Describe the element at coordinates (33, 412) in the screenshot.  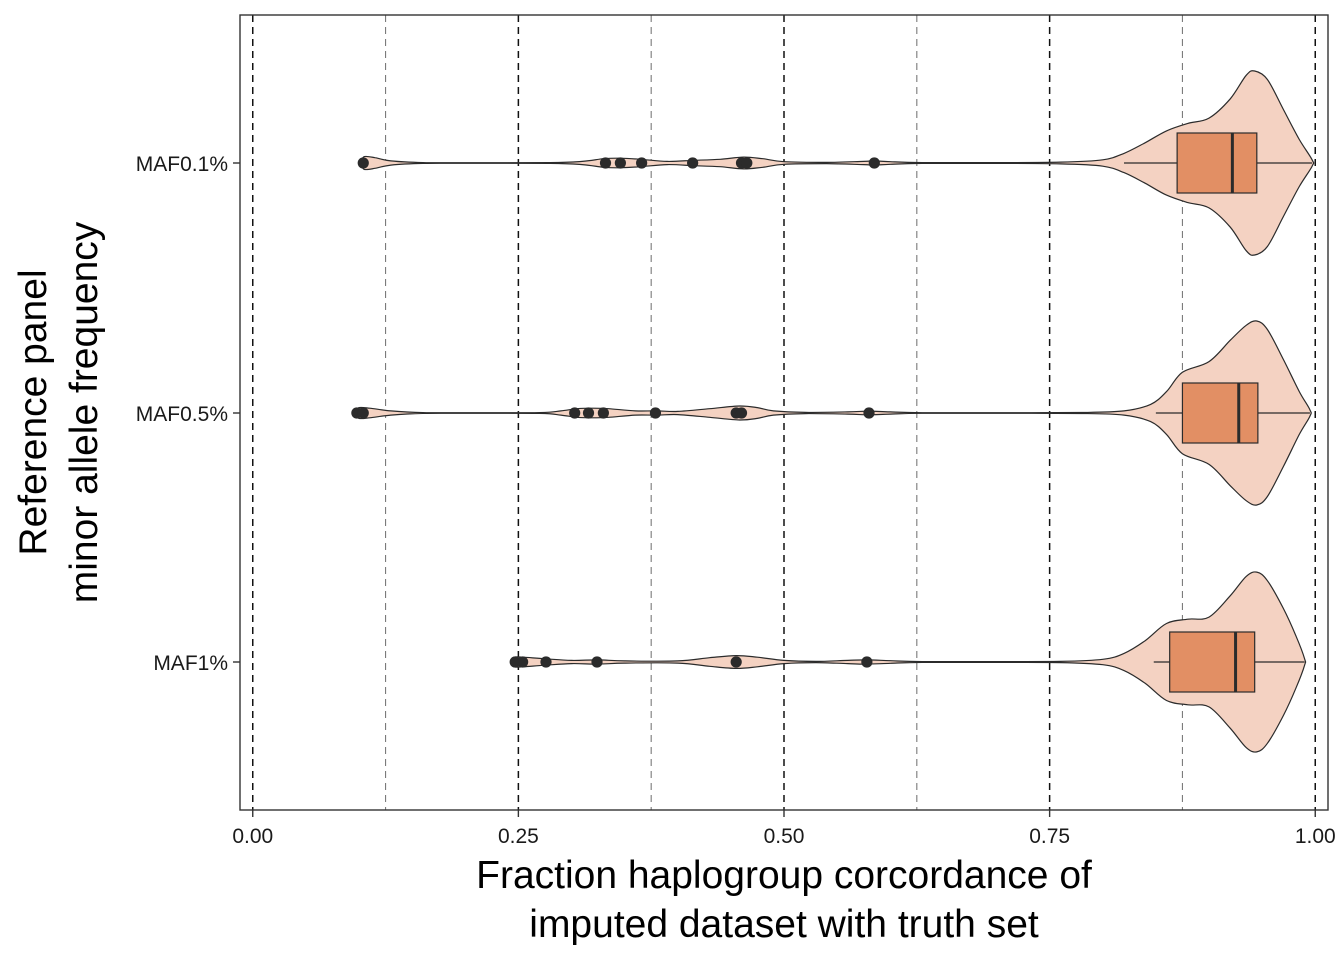
I see `y-axis-title-line: Reference panel` at that location.